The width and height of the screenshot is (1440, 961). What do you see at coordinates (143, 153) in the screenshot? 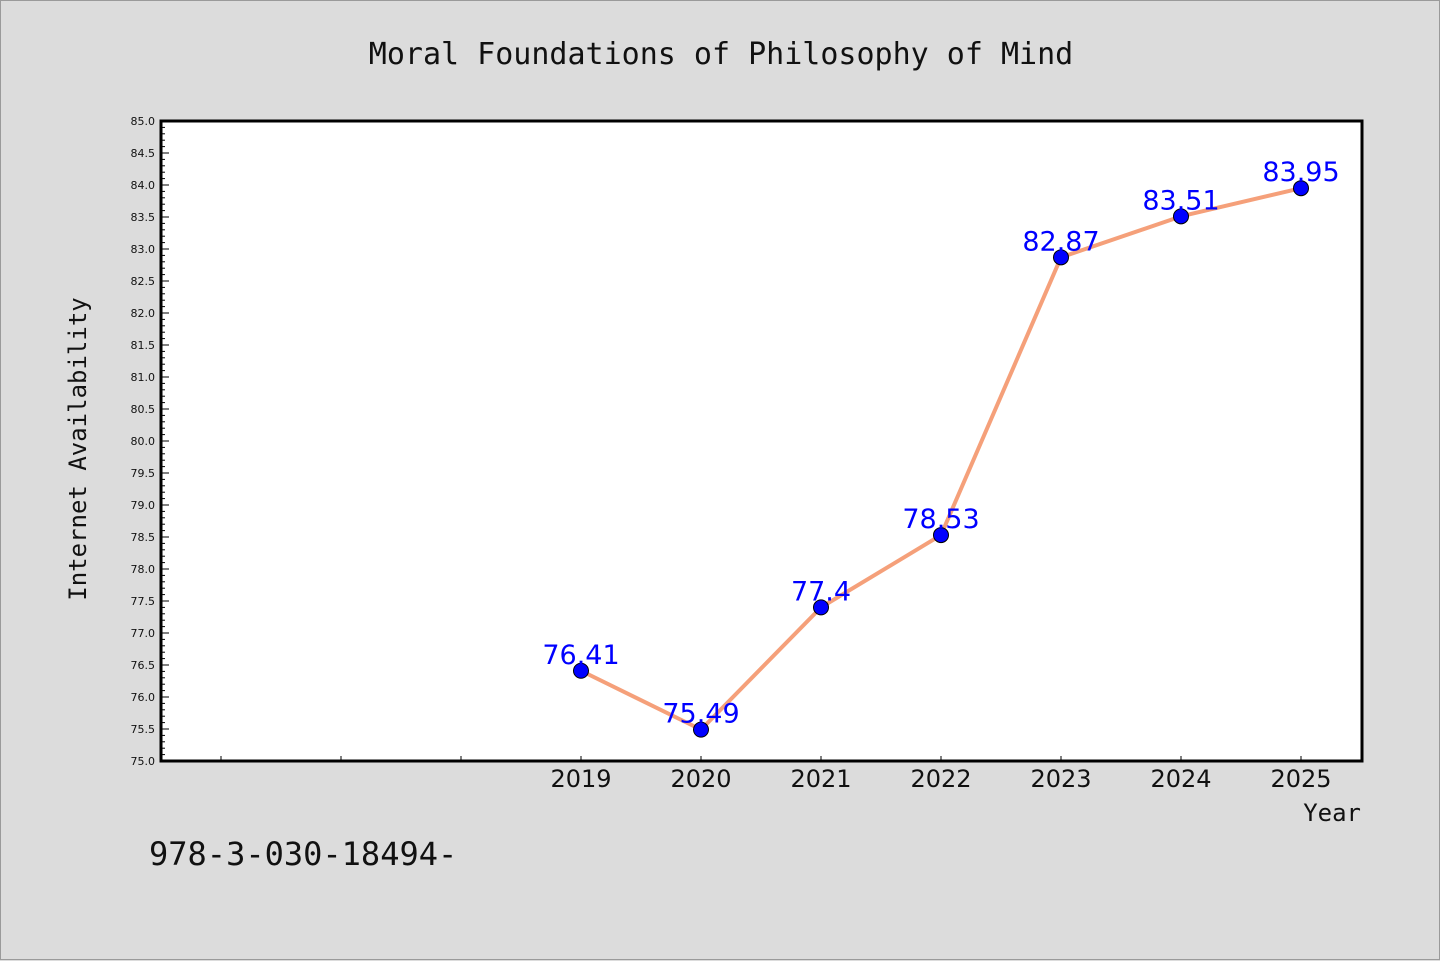
I see `y-tick-label: 84.5` at bounding box center [143, 153].